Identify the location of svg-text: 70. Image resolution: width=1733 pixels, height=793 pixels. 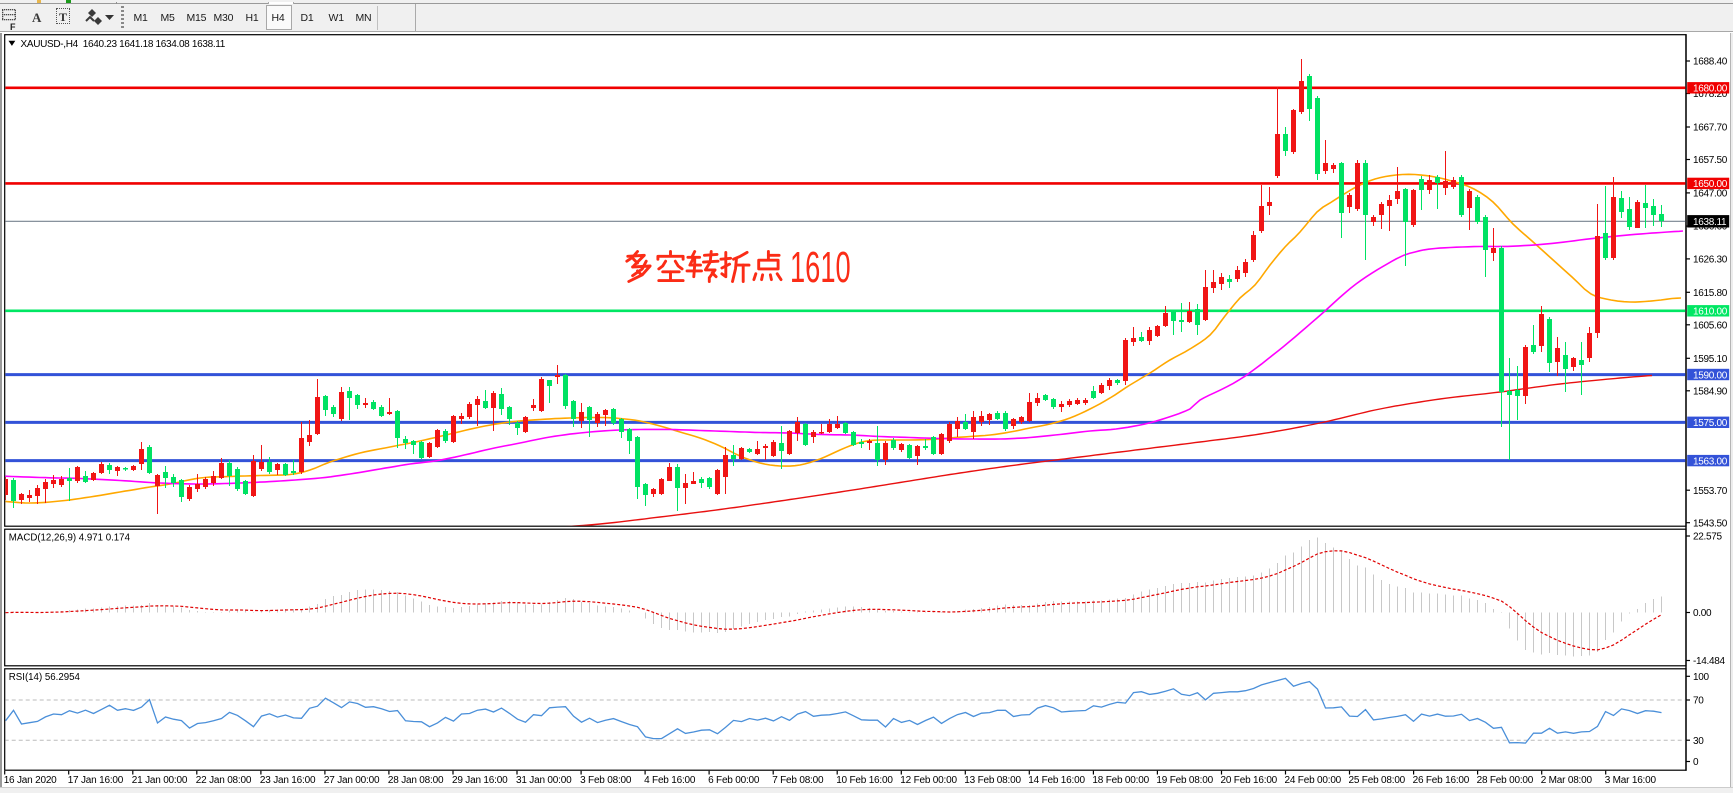
(1698, 701).